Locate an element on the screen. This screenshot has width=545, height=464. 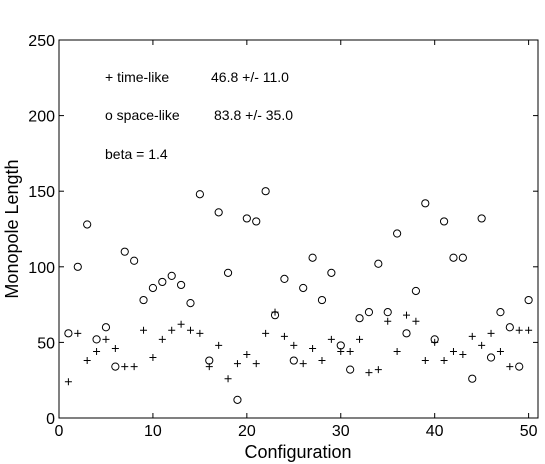
x-tick-label: 10 is located at coordinates (153, 431).